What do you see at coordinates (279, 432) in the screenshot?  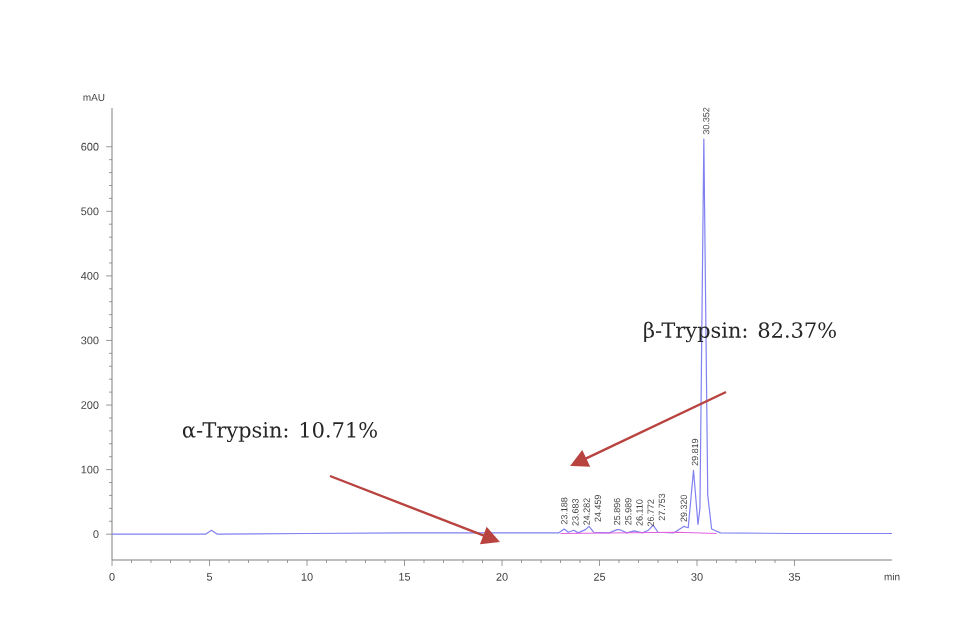 I see `annotation: α-Trypsin: 10.71%` at bounding box center [279, 432].